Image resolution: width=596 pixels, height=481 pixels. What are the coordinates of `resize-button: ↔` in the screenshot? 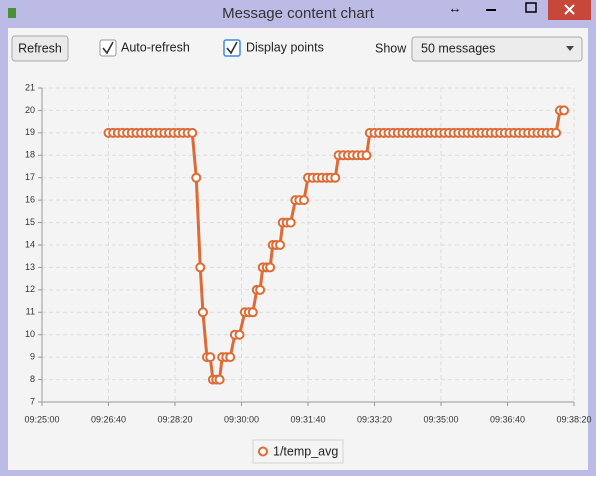 It's located at (455, 7).